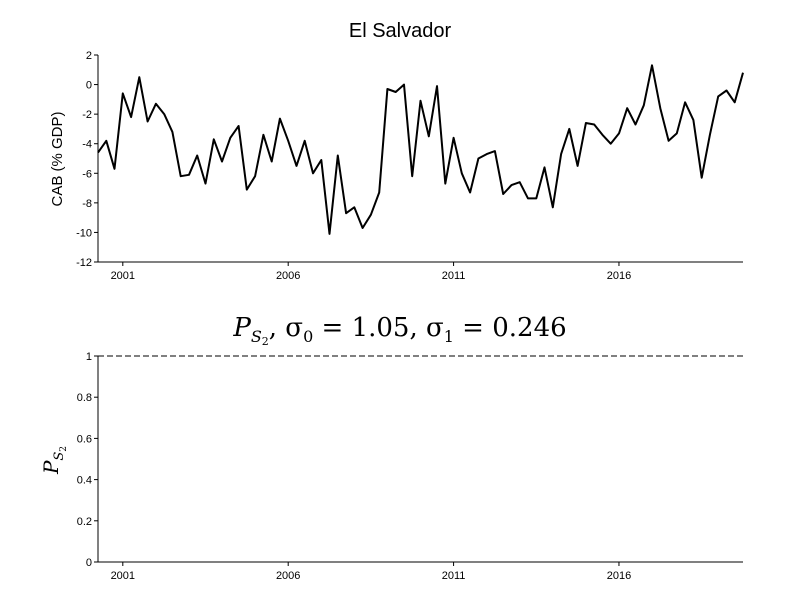 The width and height of the screenshot is (800, 600). What do you see at coordinates (84, 398) in the screenshot?
I see `y-tick-label: 0.8` at bounding box center [84, 398].